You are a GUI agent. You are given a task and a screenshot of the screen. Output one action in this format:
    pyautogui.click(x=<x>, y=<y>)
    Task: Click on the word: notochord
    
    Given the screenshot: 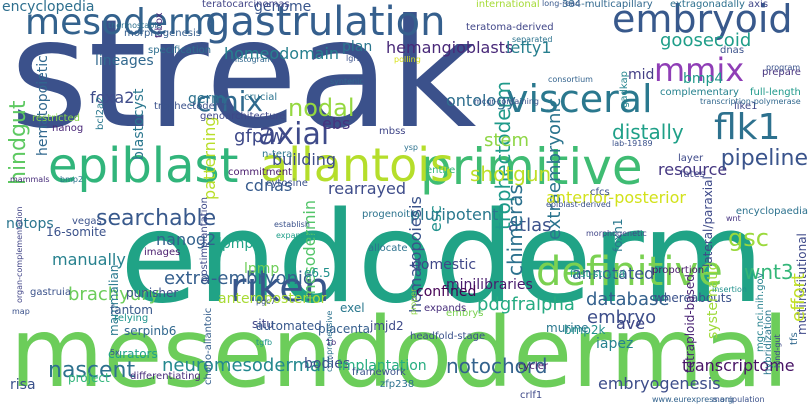 What is the action you would take?
    pyautogui.click(x=497, y=366)
    